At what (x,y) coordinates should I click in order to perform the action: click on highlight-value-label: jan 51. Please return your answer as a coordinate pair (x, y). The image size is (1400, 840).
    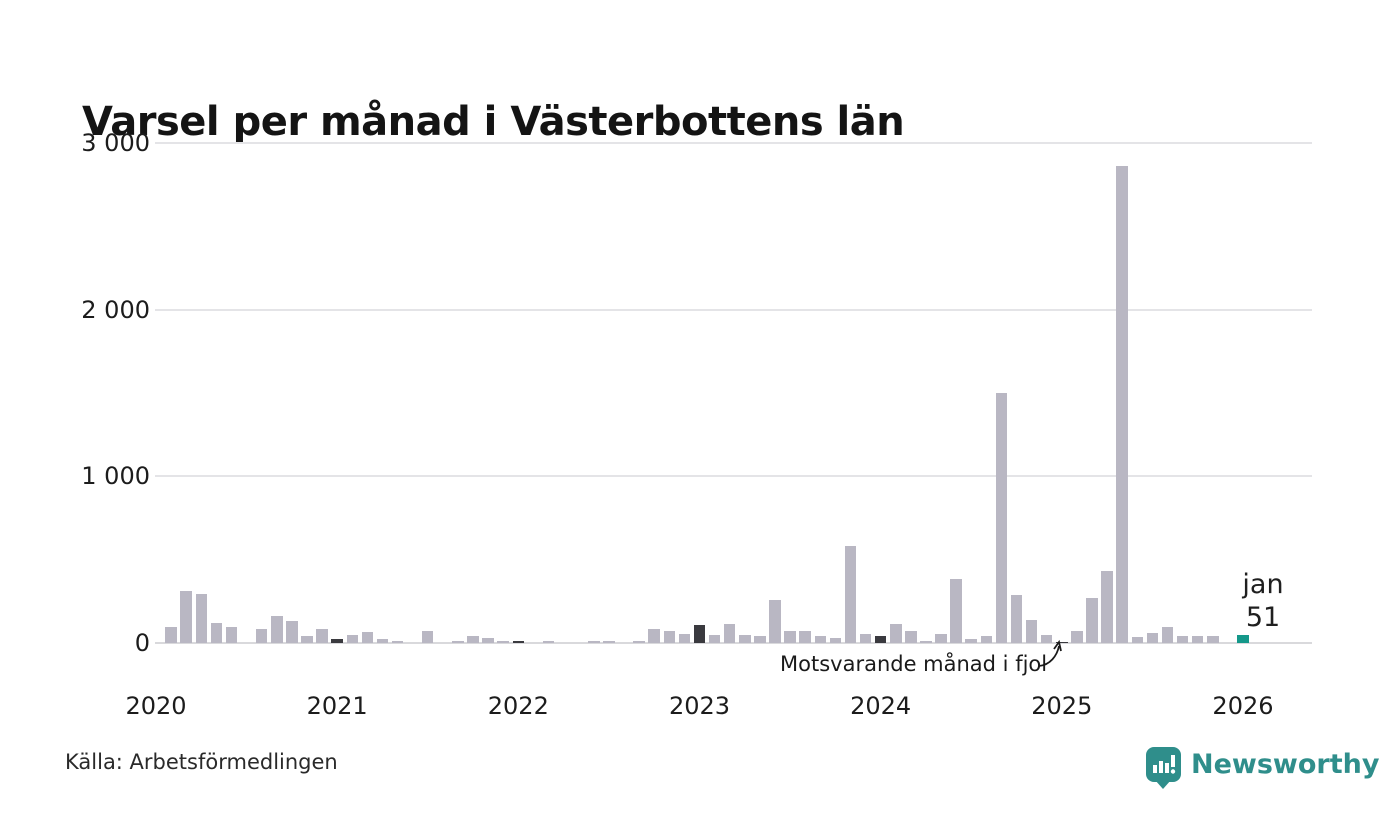
    Looking at the image, I should click on (1263, 601).